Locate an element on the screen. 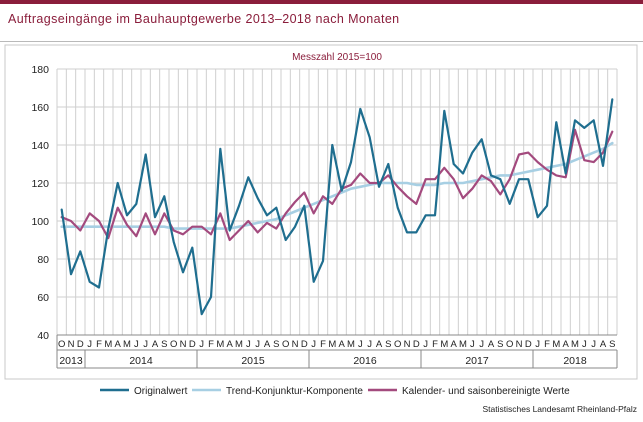 The image size is (643, 422). legend-label: Originalwert is located at coordinates (161, 391).